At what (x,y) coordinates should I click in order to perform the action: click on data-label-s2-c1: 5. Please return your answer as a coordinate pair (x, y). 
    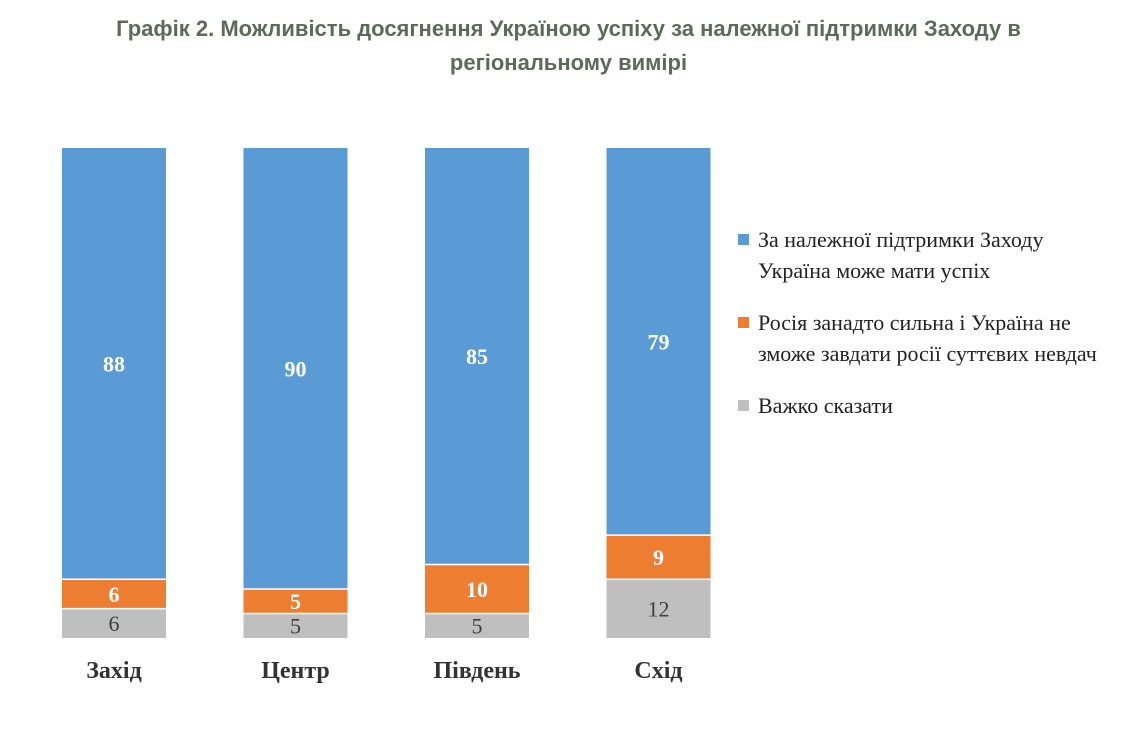
    Looking at the image, I should click on (295, 626).